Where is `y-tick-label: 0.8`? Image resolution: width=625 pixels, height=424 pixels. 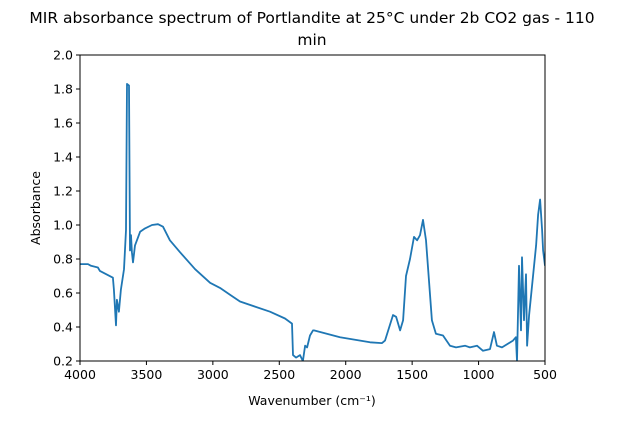
y-tick-label: 0.8 is located at coordinates (63, 259).